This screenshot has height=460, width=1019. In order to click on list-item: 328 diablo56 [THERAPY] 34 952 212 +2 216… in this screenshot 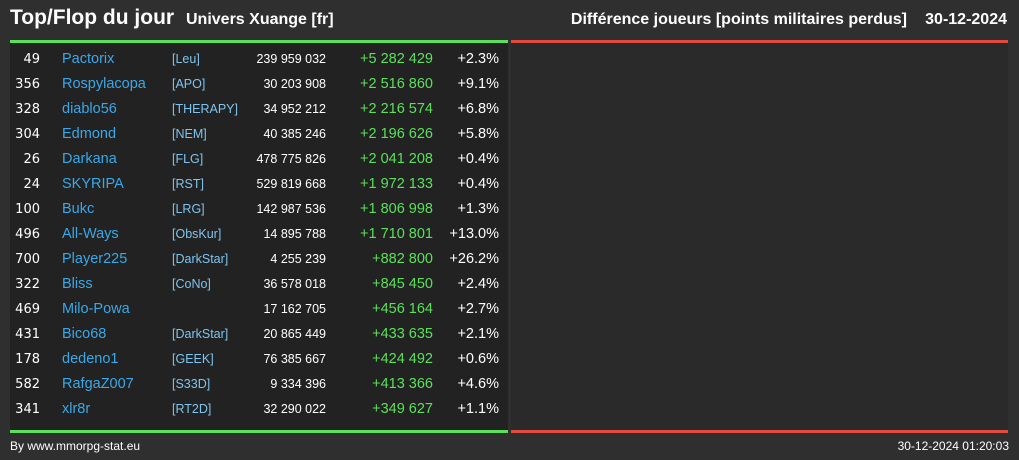, I will do `click(259, 109)`.